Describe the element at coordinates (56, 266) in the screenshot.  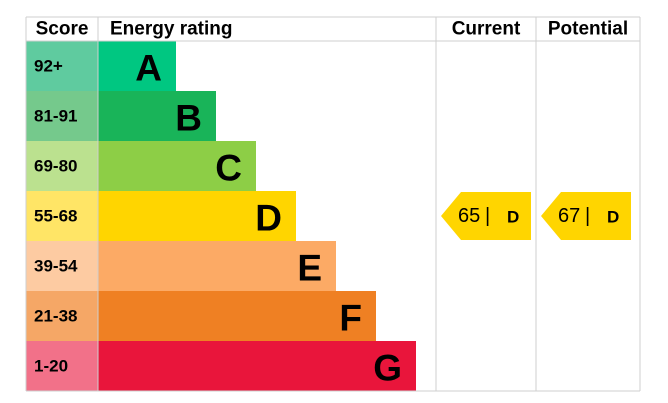
I see `score-label: 39-54` at that location.